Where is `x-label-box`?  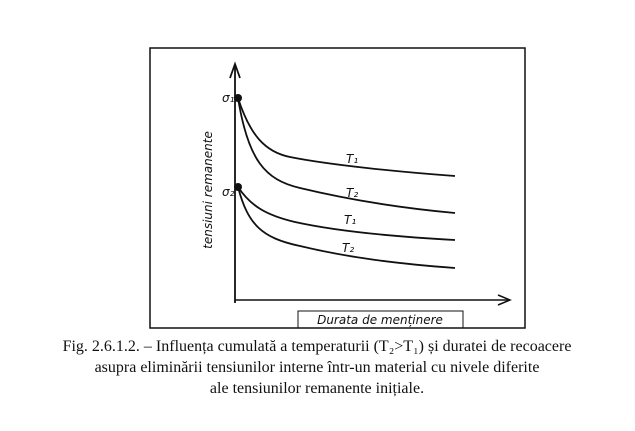
x-label-box is located at coordinates (380, 319).